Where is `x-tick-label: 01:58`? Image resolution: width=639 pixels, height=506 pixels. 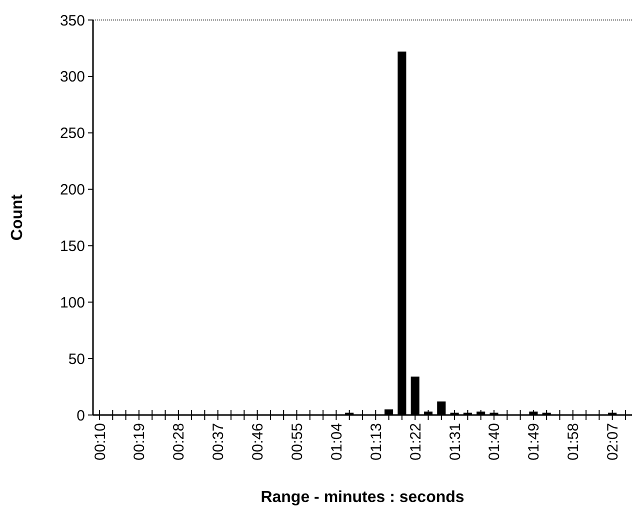
x-tick-label: 01:58 is located at coordinates (573, 442).